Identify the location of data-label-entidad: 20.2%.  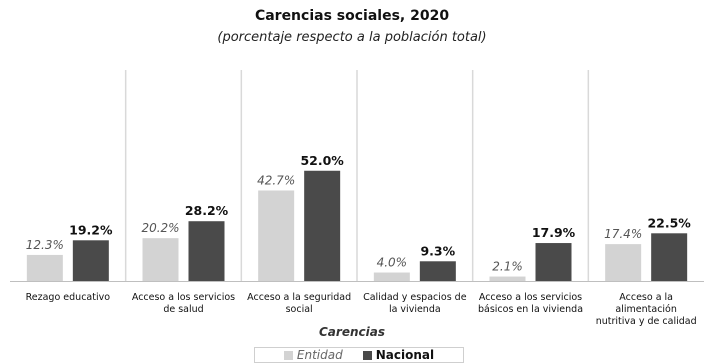
(160, 228).